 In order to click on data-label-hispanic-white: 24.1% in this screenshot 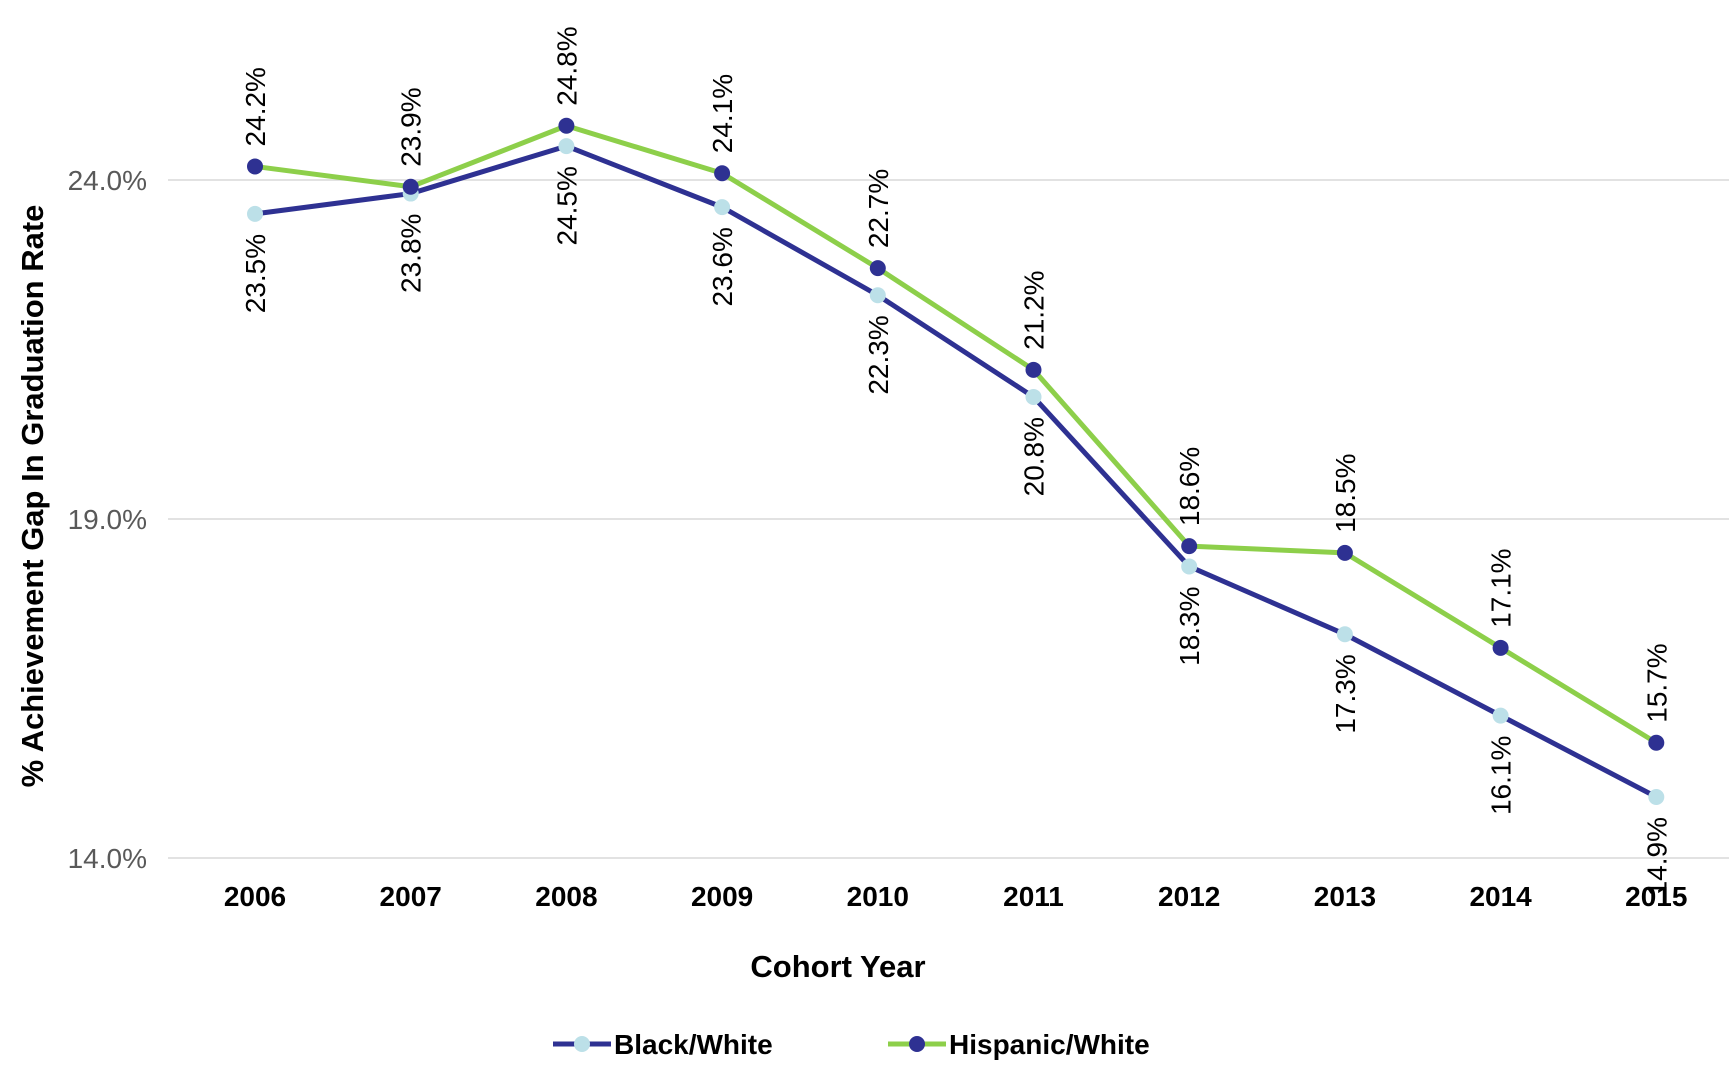, I will do `click(722, 113)`.